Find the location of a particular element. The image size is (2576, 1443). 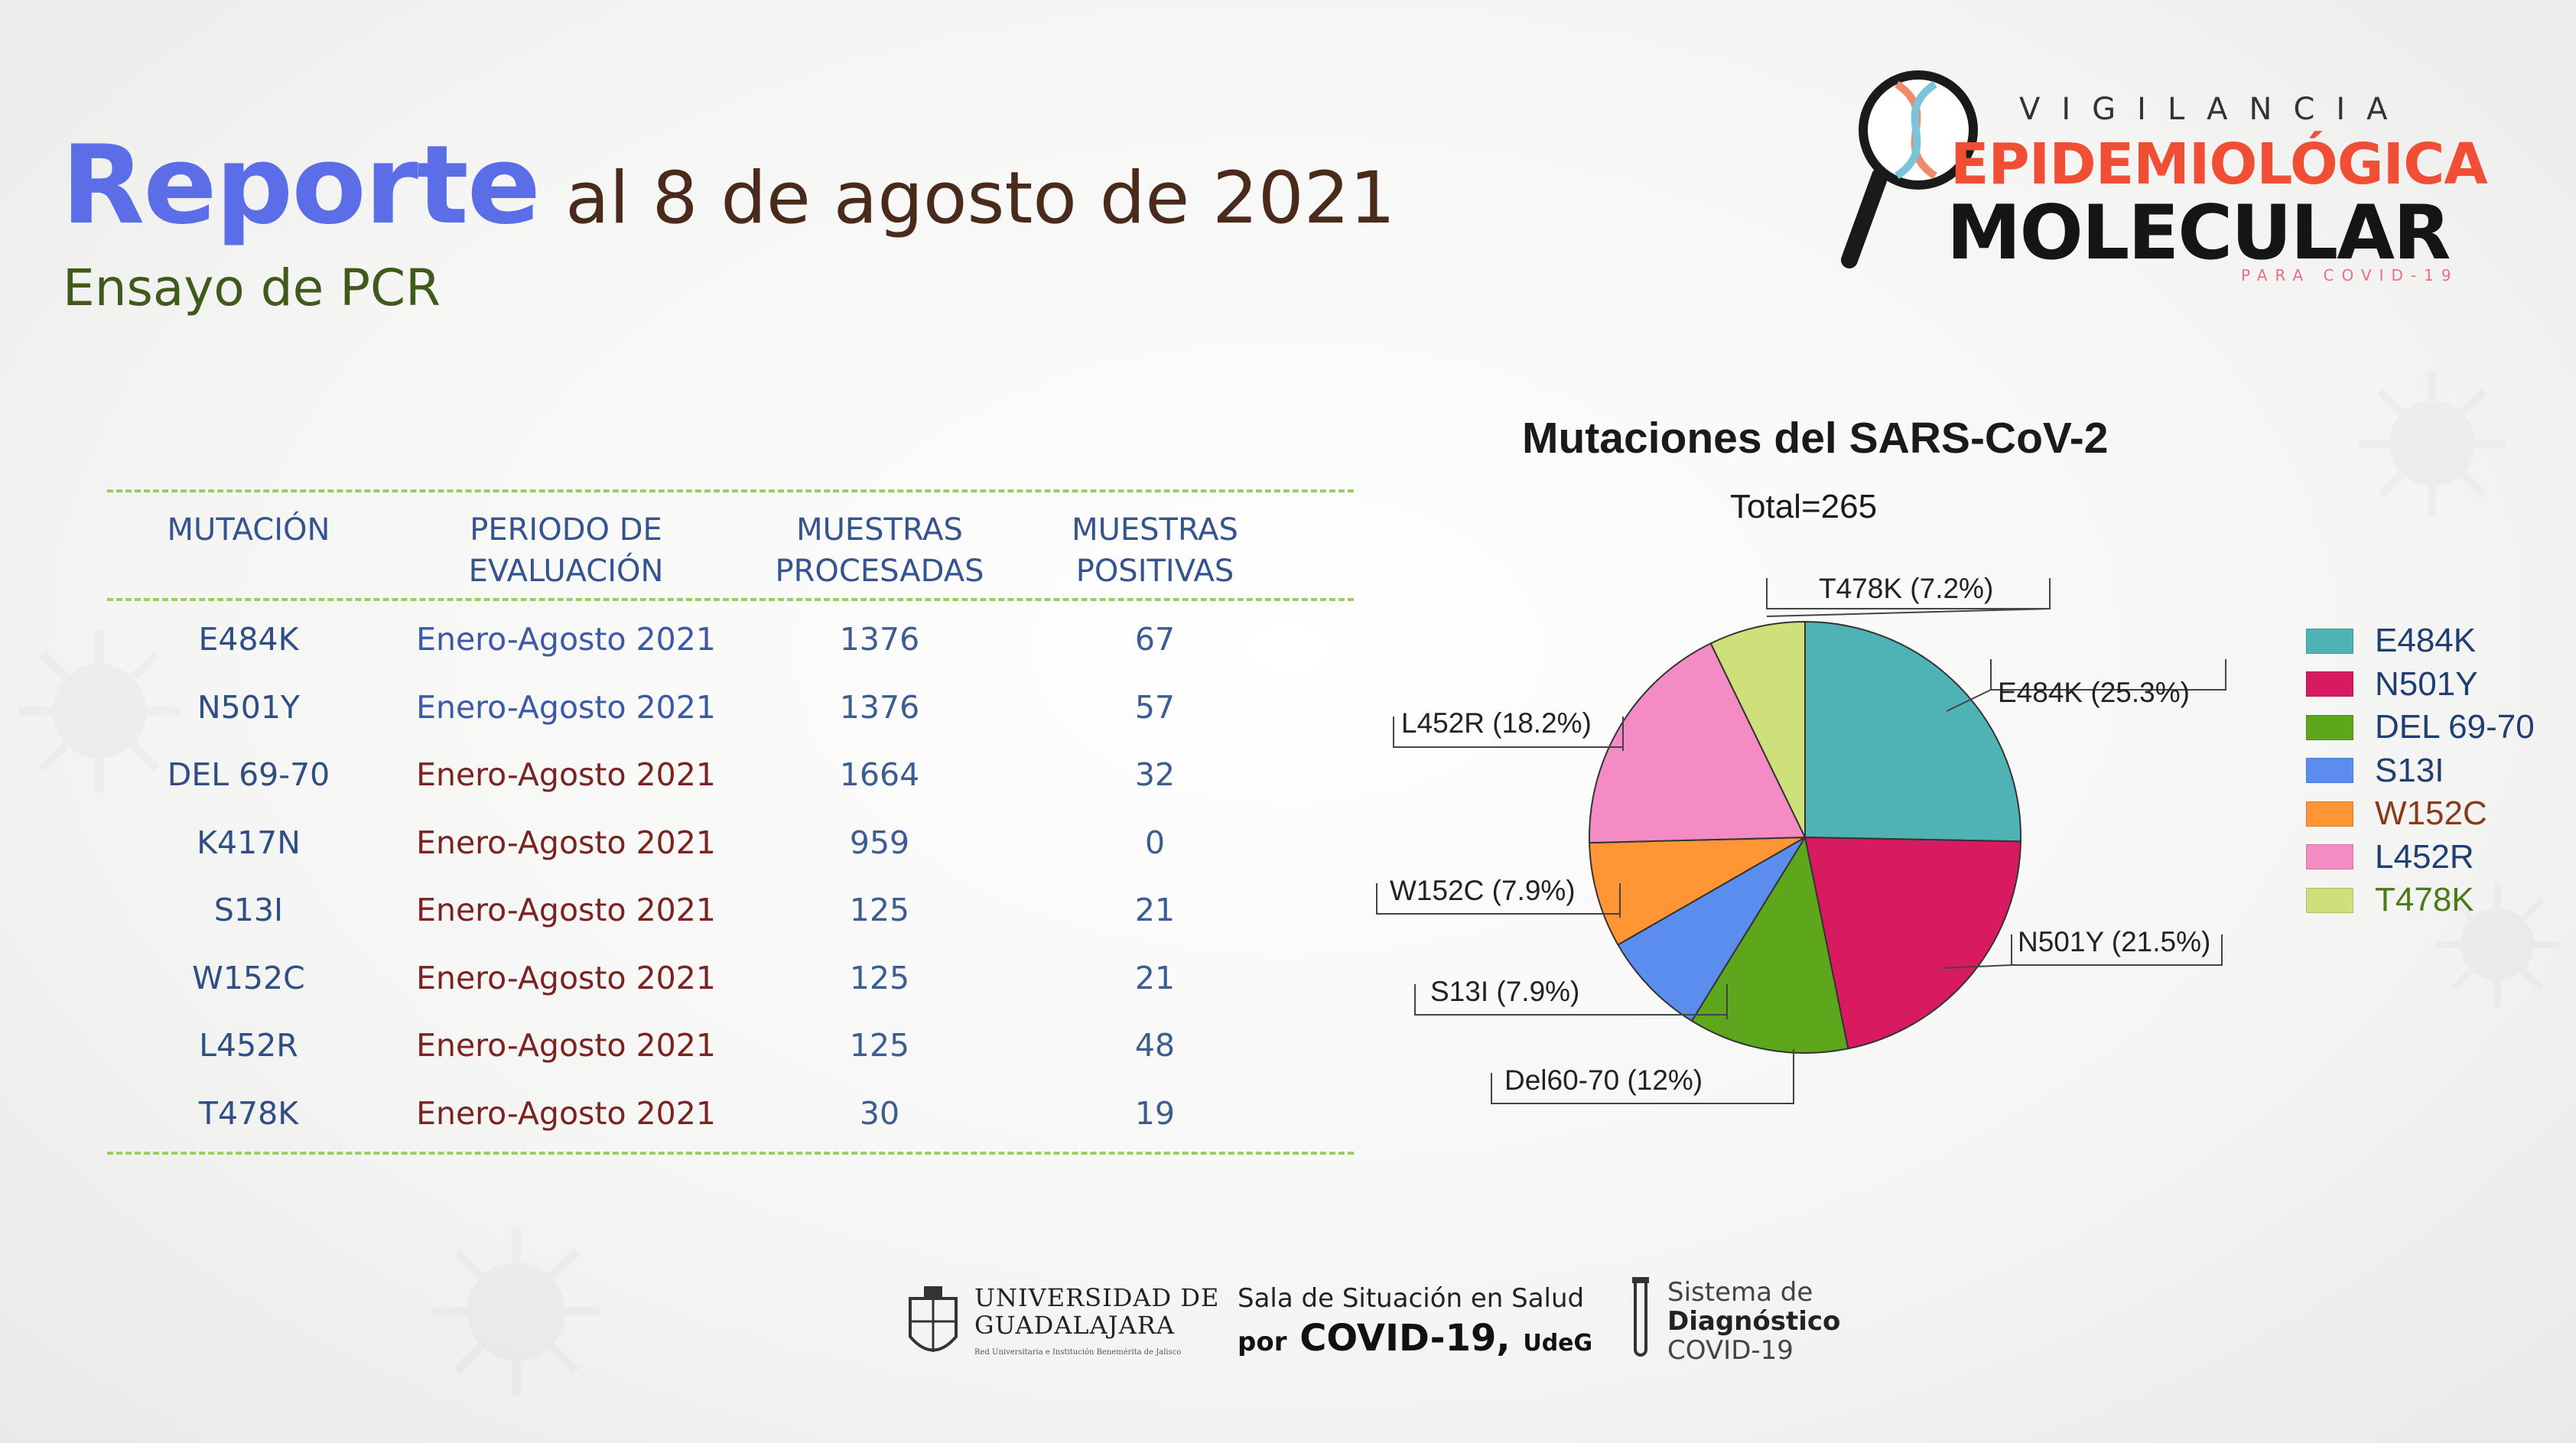

cell-mutacion: DEL 69-70 is located at coordinates (248, 775).